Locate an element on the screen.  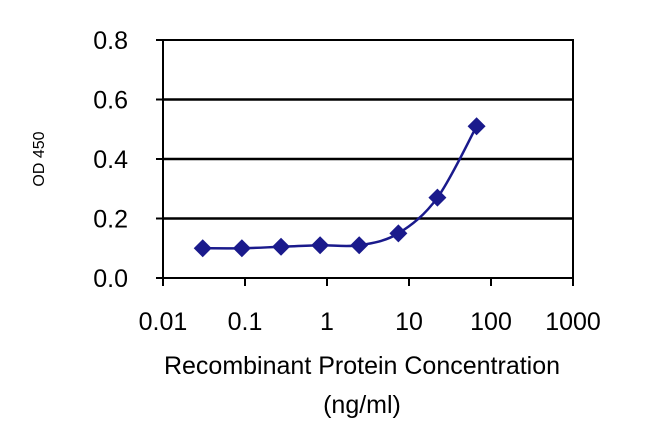
x-tick-label: 100 is located at coordinates (491, 322).